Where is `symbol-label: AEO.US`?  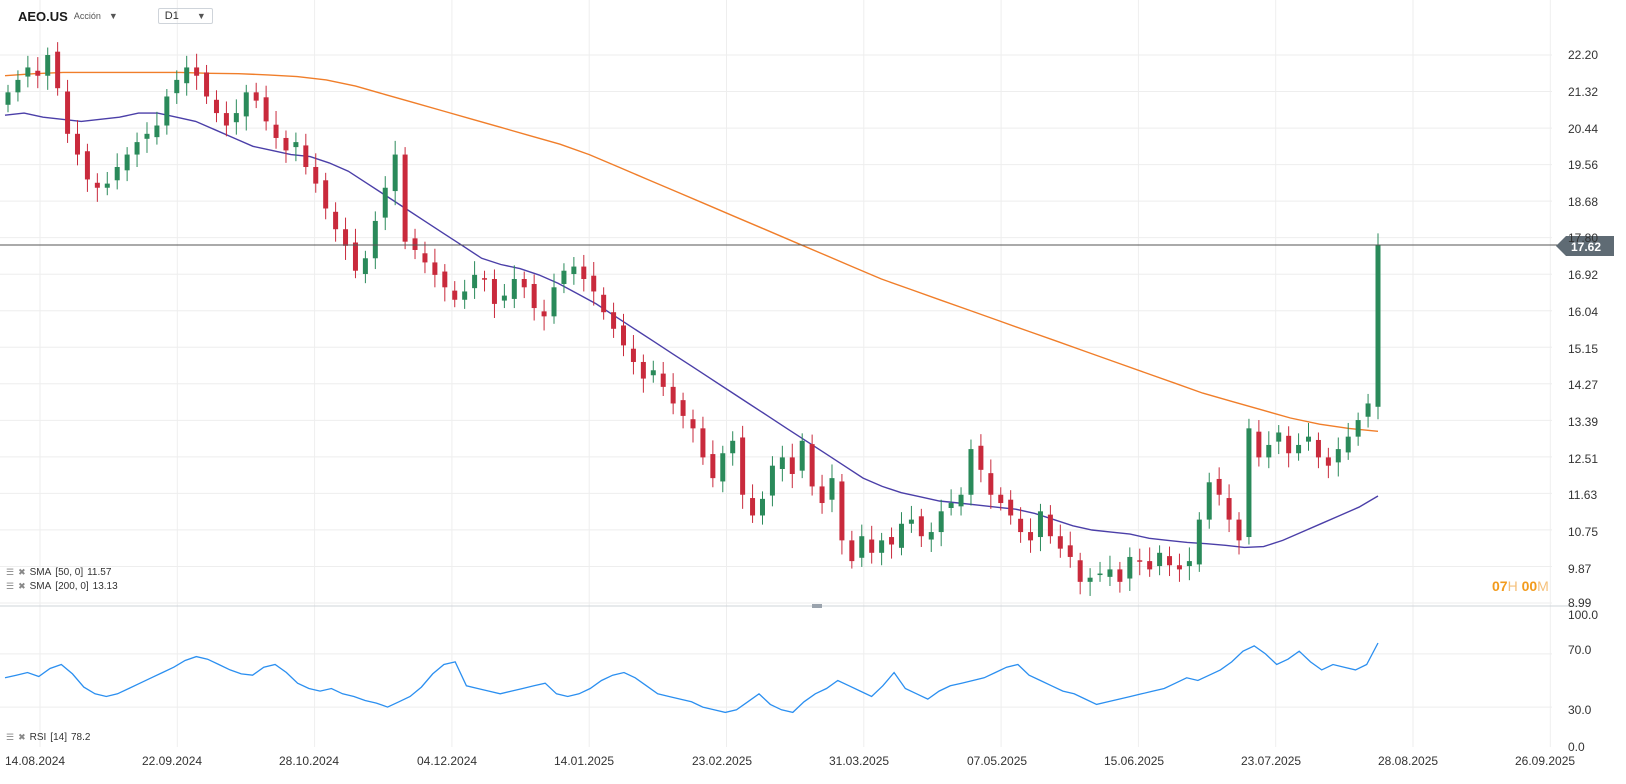 symbol-label: AEO.US is located at coordinates (43, 16).